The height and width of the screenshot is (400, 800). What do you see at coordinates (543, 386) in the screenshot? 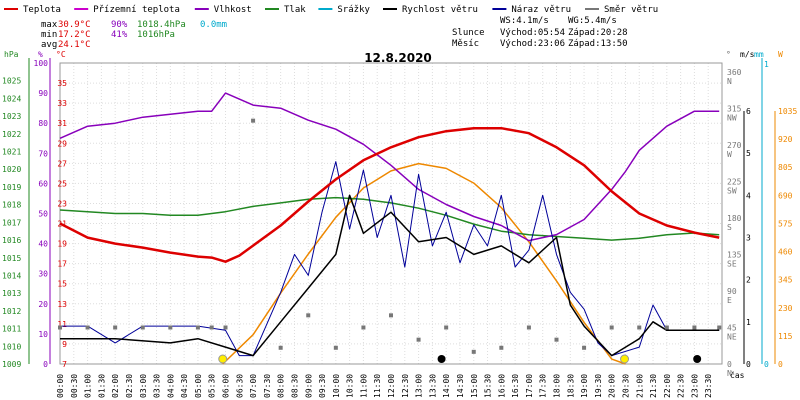
I see `time-tick-label: 17:30` at bounding box center [543, 386].